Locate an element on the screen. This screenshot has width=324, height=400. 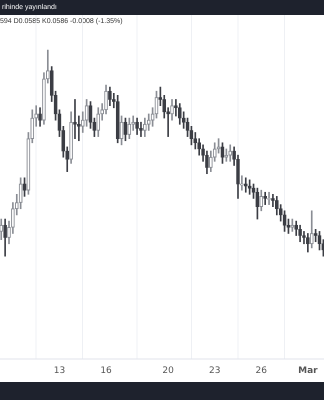
x-tick-label: 16 is located at coordinates (106, 371).